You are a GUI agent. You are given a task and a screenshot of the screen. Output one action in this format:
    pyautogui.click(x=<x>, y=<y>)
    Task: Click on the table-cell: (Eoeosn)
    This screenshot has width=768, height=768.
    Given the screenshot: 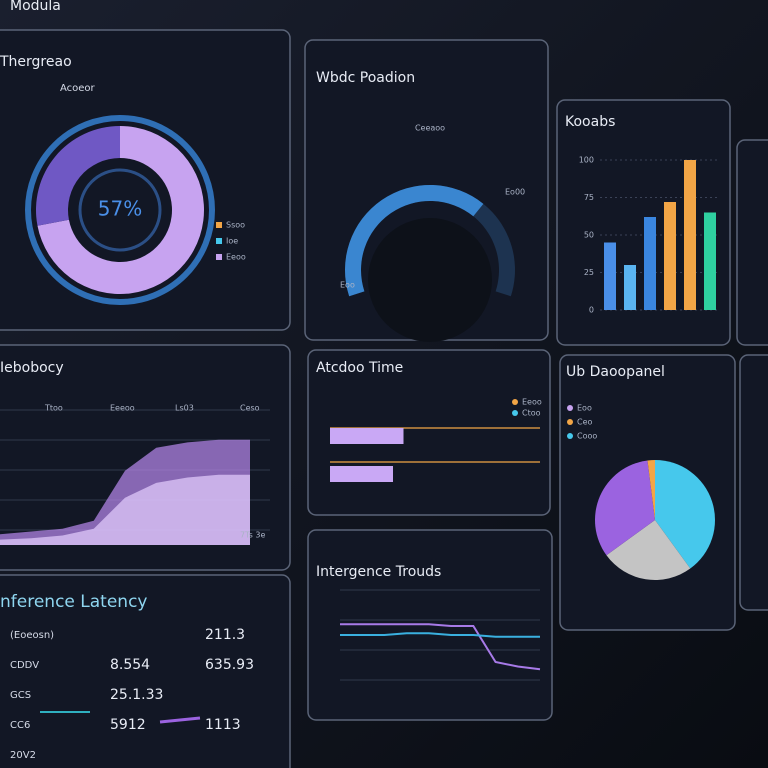 What is the action you would take?
    pyautogui.click(x=32, y=635)
    